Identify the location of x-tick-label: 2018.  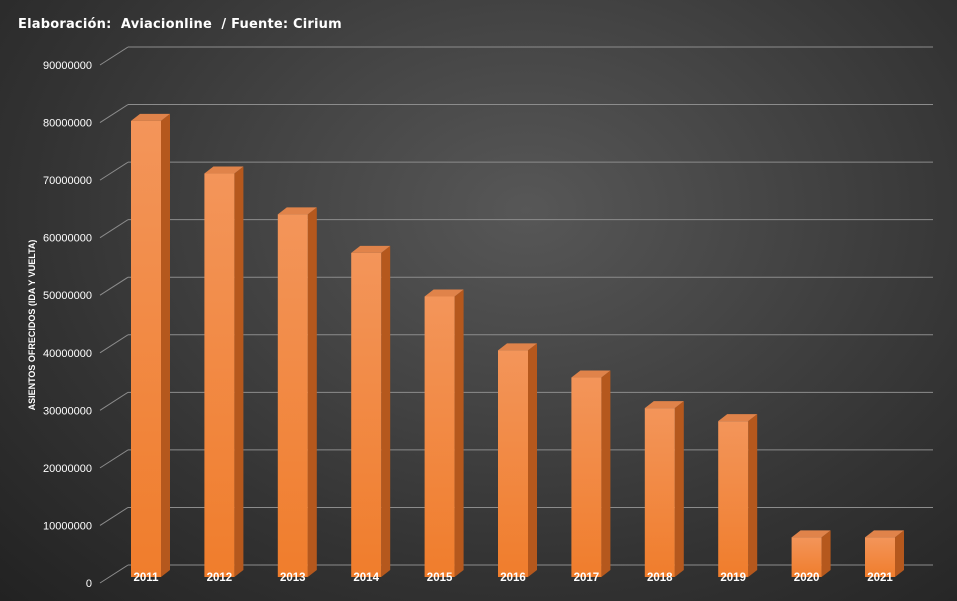
(660, 578).